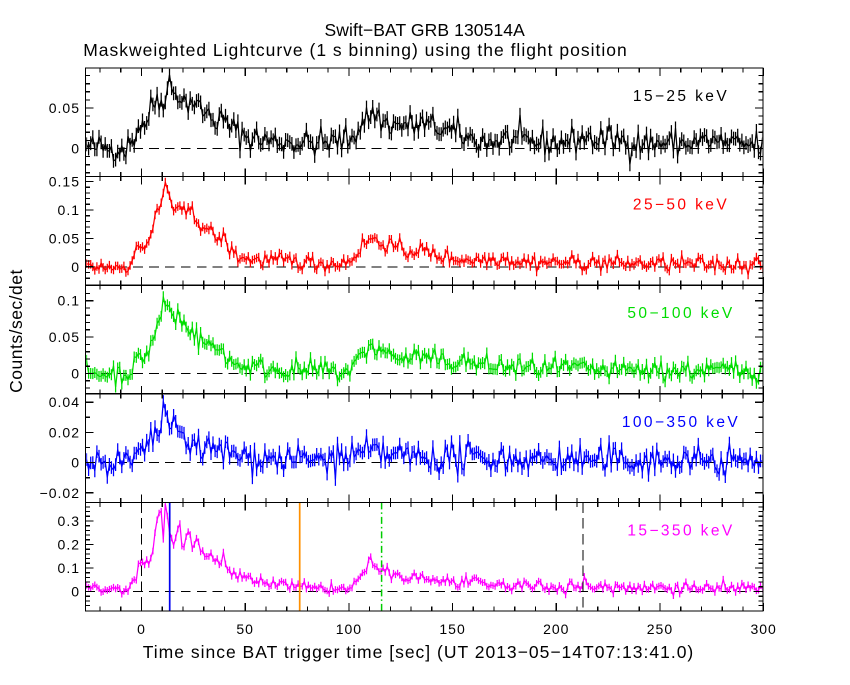 This screenshot has width=850, height=685. I want to click on svg-text: 200, so click(556, 629).